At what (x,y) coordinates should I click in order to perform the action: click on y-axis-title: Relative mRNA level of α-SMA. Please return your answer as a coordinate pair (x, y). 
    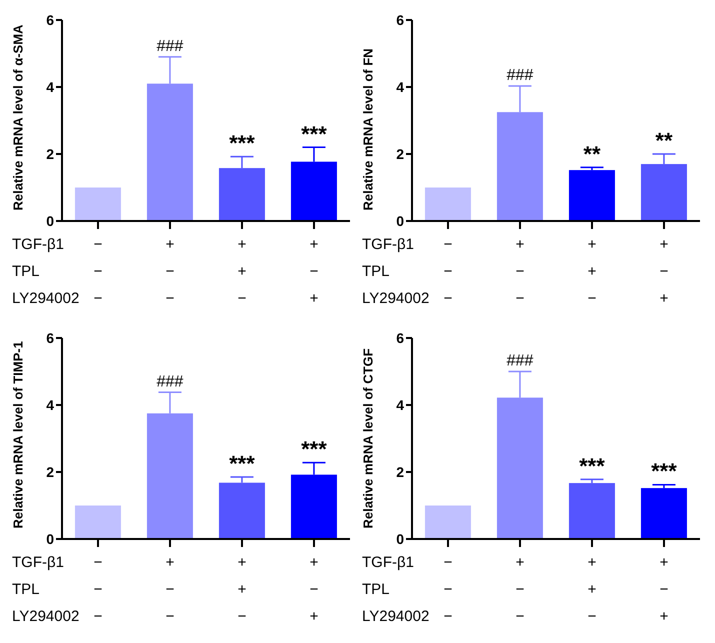
    Looking at the image, I should click on (18, 117).